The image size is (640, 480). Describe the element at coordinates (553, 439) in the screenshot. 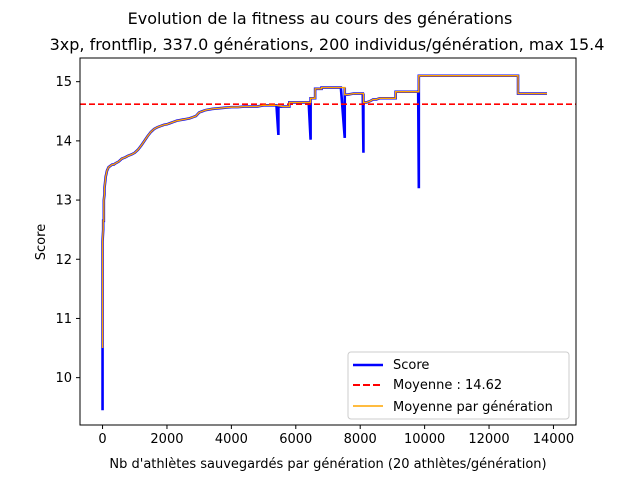

I see `x-tick-label: 14000` at that location.